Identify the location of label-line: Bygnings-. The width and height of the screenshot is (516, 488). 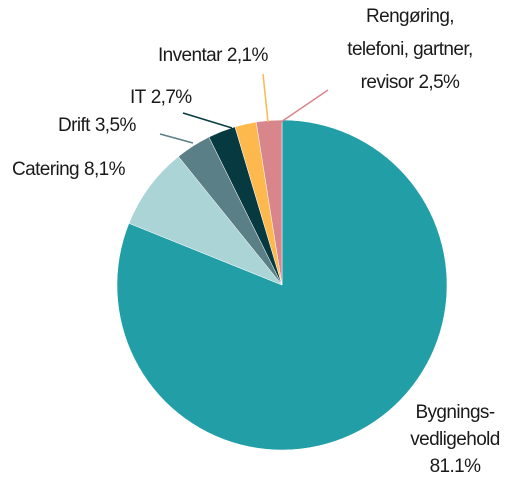
(454, 412).